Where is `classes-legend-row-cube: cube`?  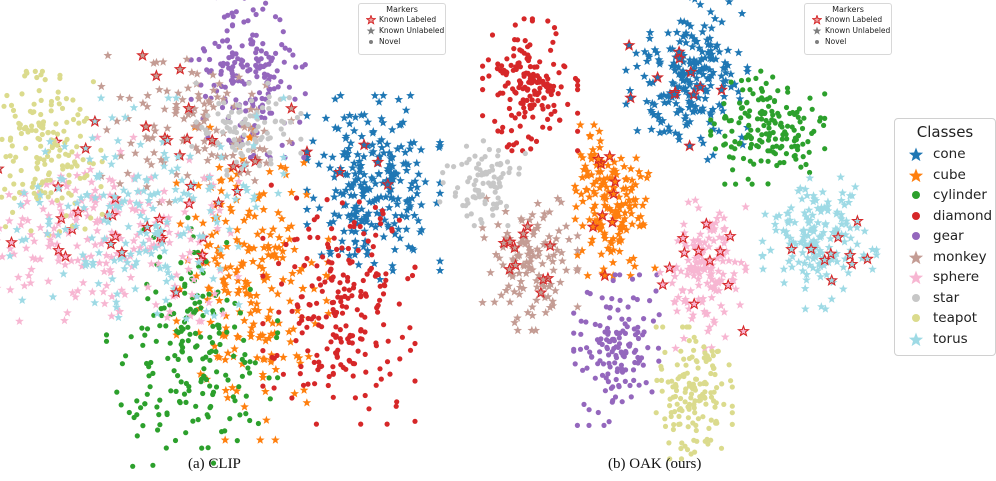
classes-legend-row-cube: cube is located at coordinates (945, 175).